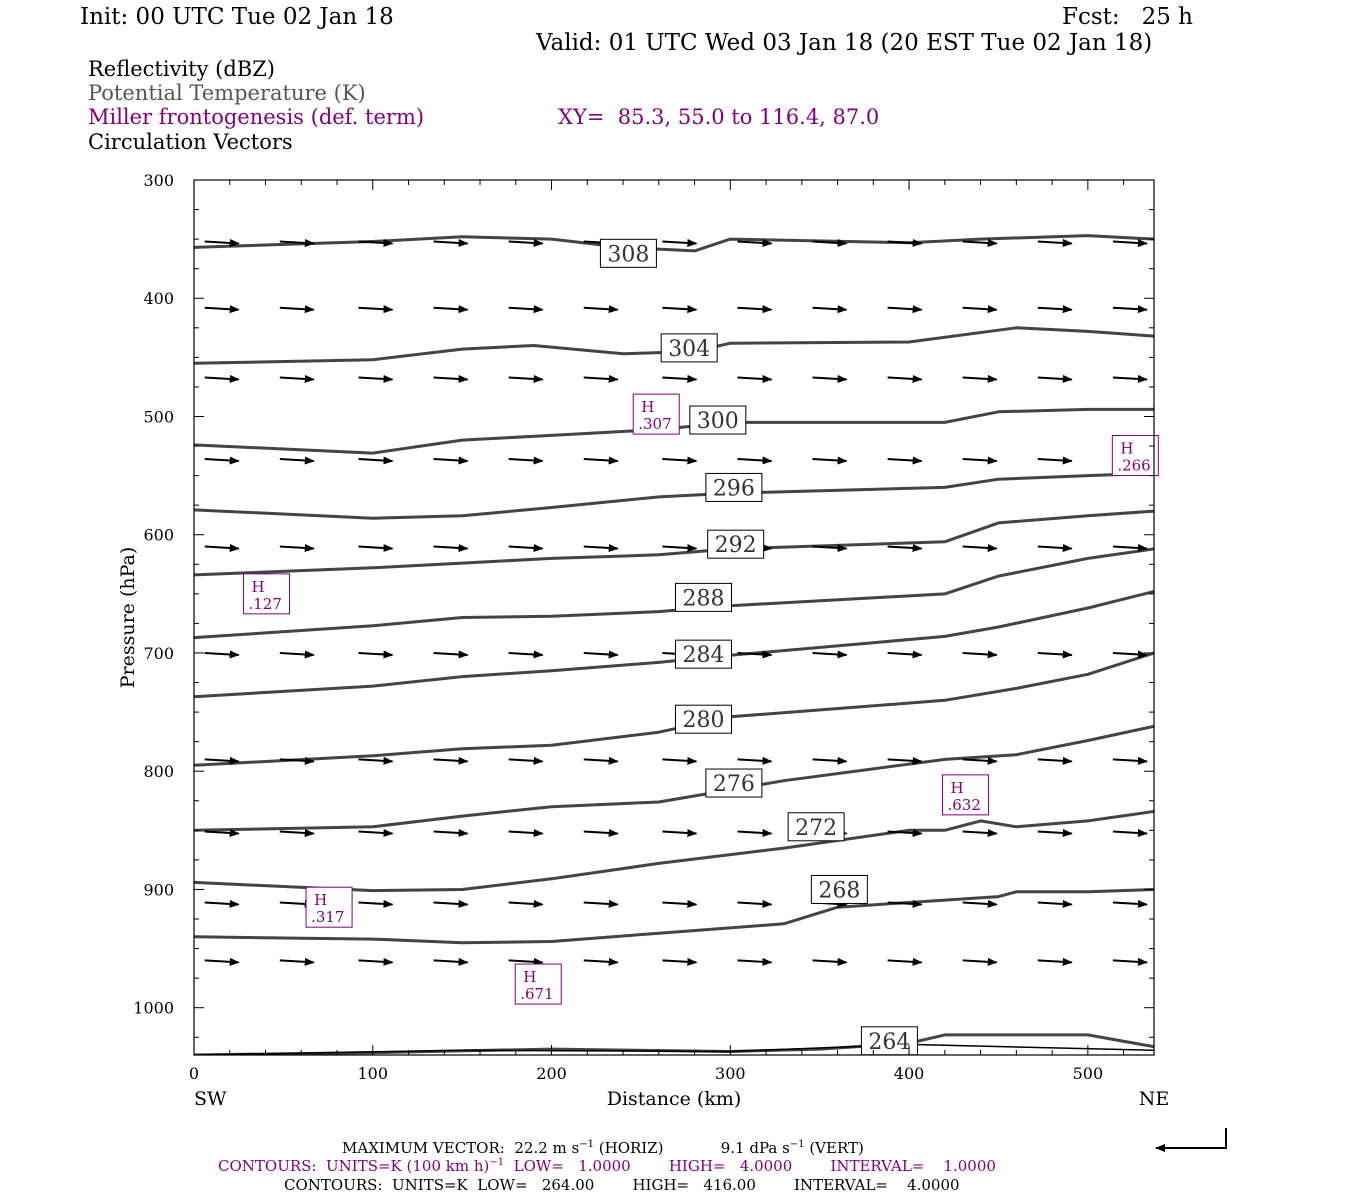  I want to click on theta-label-288: 288, so click(703, 598).